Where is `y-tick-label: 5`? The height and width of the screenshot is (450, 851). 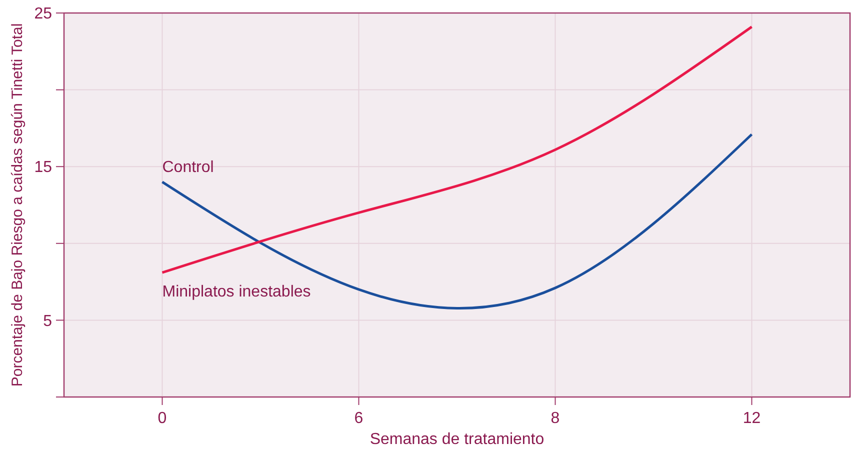
y-tick-label: 5 is located at coordinates (47, 321).